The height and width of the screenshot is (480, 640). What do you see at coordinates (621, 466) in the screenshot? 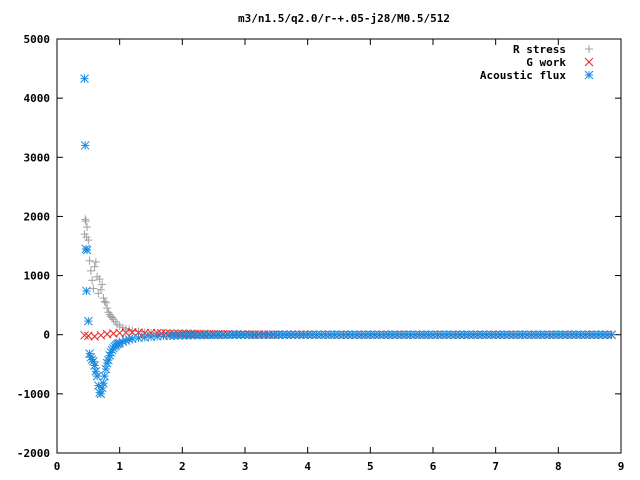
I see `x-tick-label: 9` at bounding box center [621, 466].